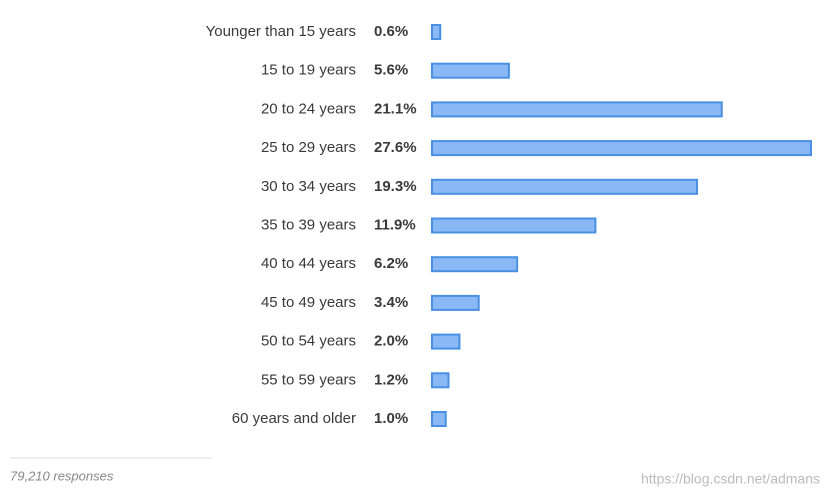 The width and height of the screenshot is (825, 496). I want to click on category-label: 40 to 44 years, so click(308, 263).